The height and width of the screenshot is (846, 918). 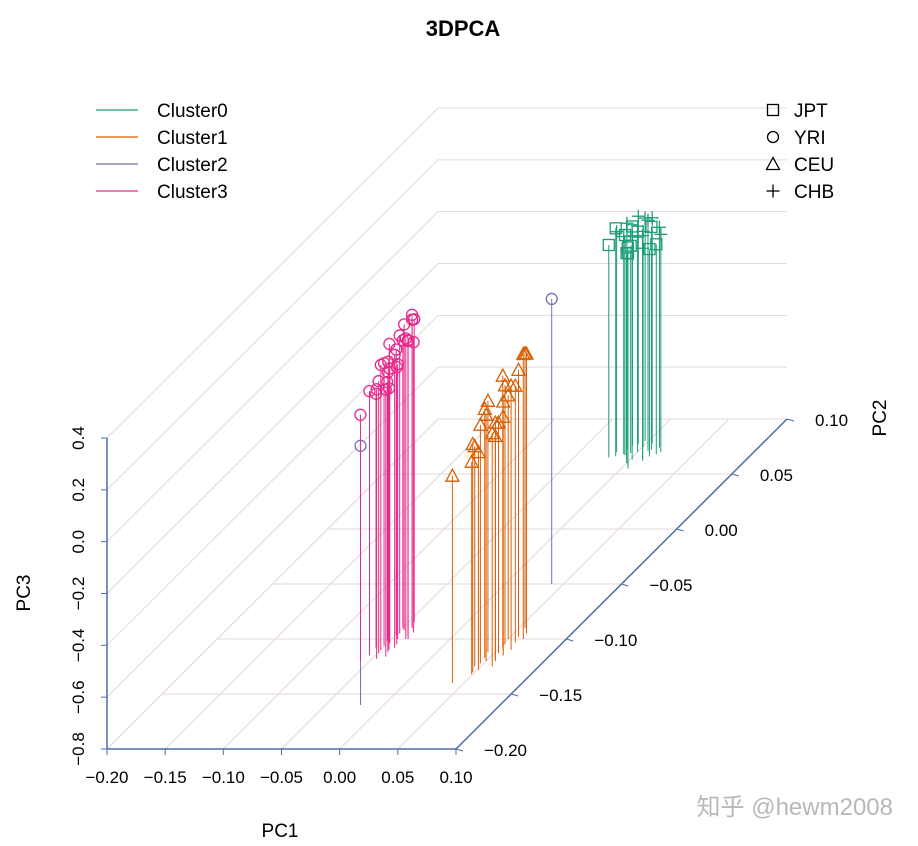 I want to click on z-tick-label: −0.6, so click(x=78, y=697).